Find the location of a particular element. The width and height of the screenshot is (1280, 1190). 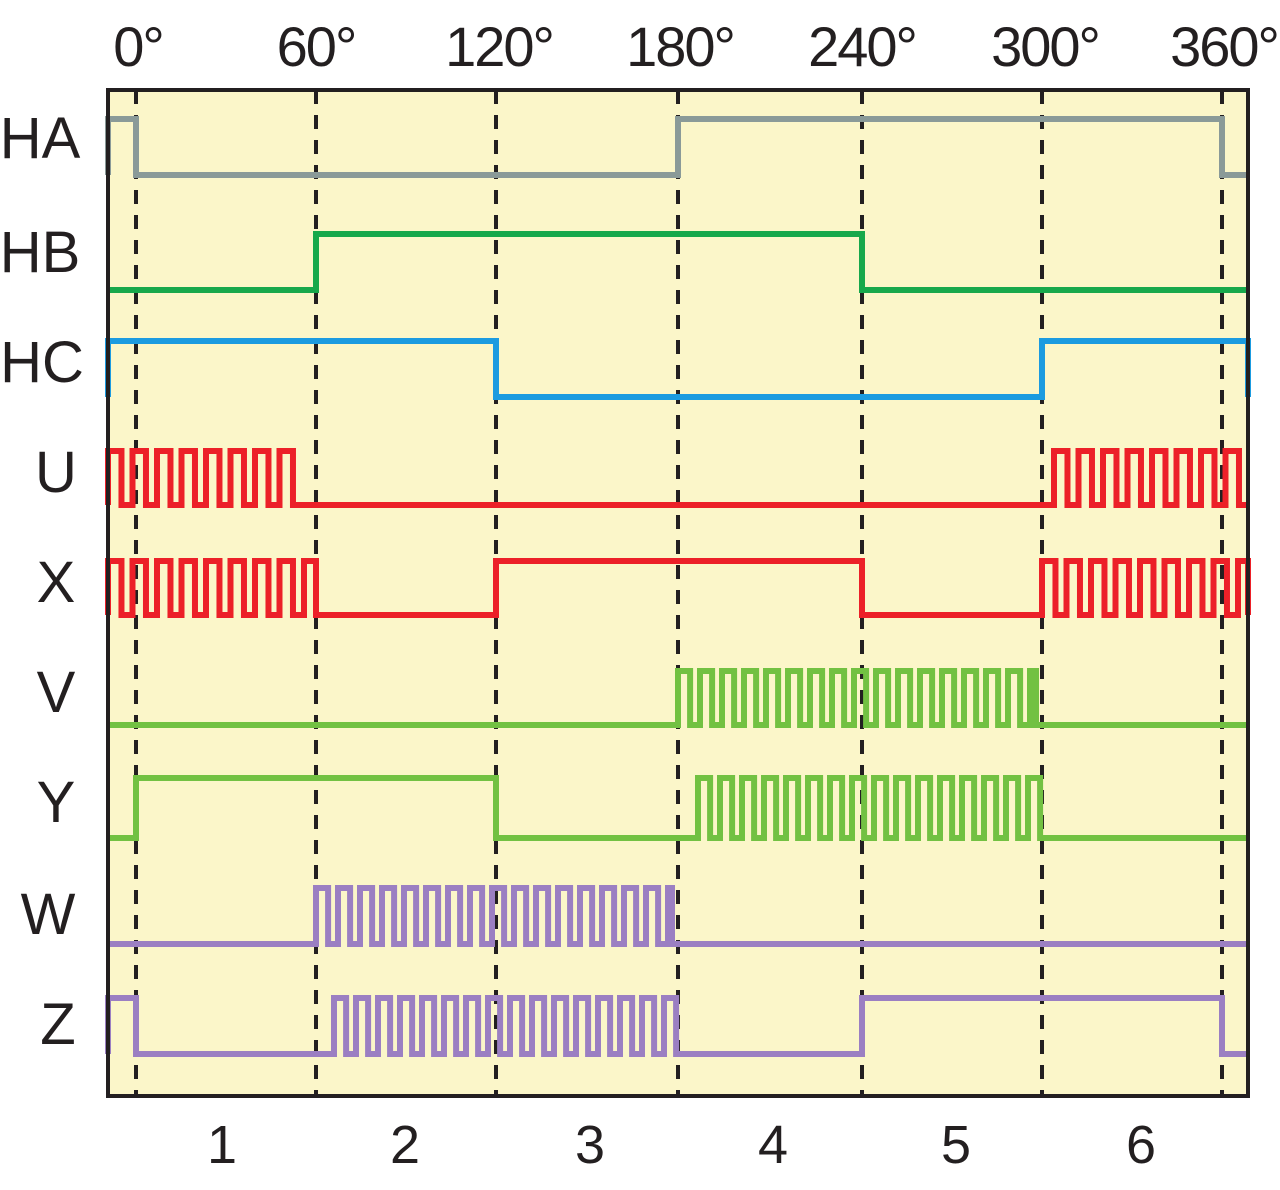

angle-label-360: 360° is located at coordinates (1224, 46).